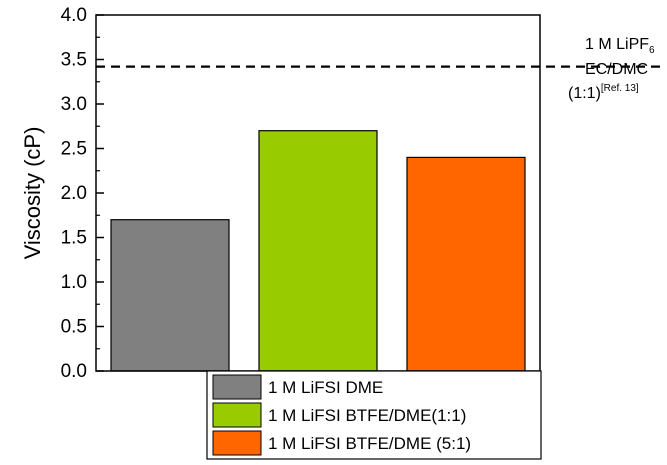  What do you see at coordinates (584, 93) in the screenshot?
I see `reference-label-line3-main: (1:1)` at bounding box center [584, 93].